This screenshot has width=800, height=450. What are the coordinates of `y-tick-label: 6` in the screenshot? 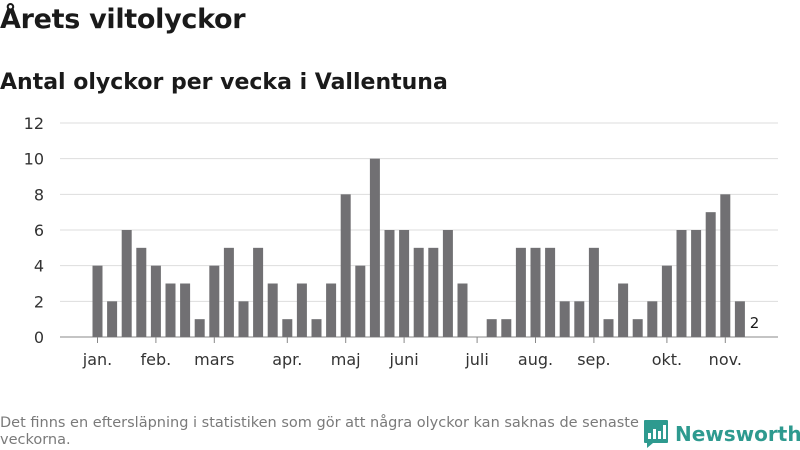 It's located at (39, 230).